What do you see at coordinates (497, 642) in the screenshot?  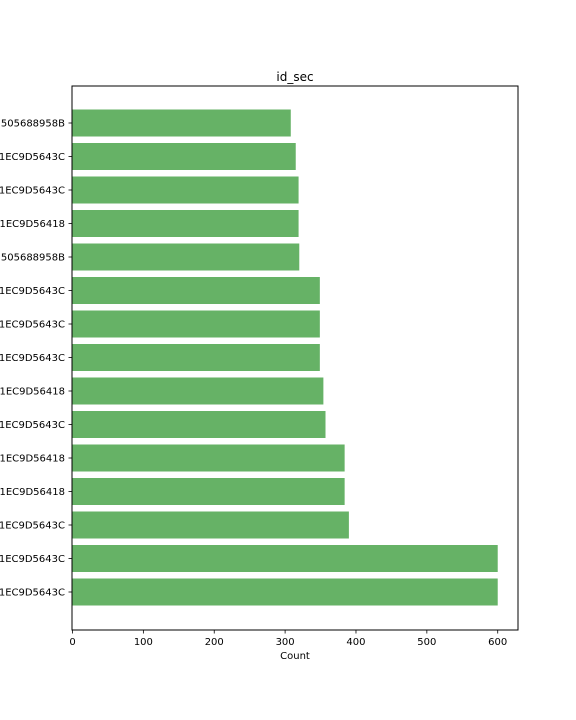 I see `x-tick-label: 600` at bounding box center [497, 642].